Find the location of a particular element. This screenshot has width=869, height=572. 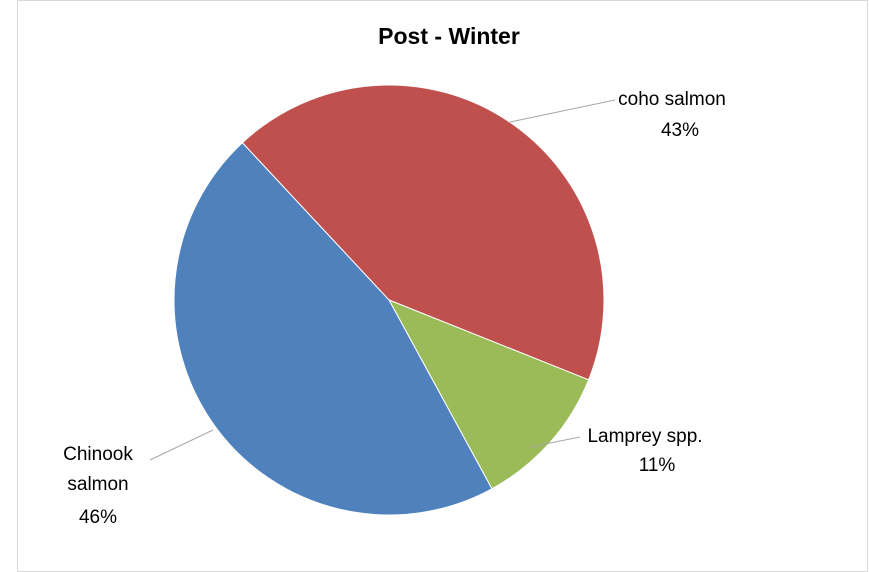

slice-label: Lamprey spp. is located at coordinates (645, 436).